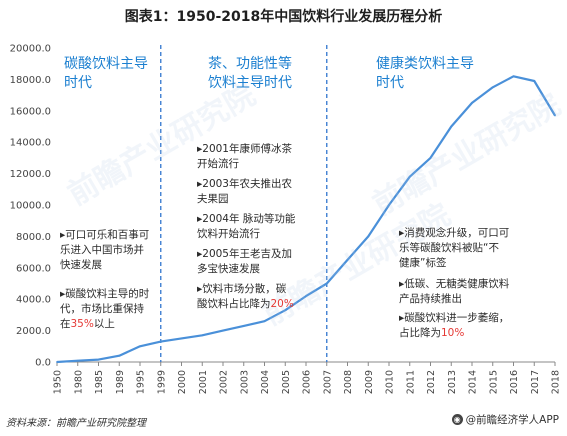 The height and width of the screenshot is (436, 567). I want to click on x-tick-label: 2016, so click(514, 382).